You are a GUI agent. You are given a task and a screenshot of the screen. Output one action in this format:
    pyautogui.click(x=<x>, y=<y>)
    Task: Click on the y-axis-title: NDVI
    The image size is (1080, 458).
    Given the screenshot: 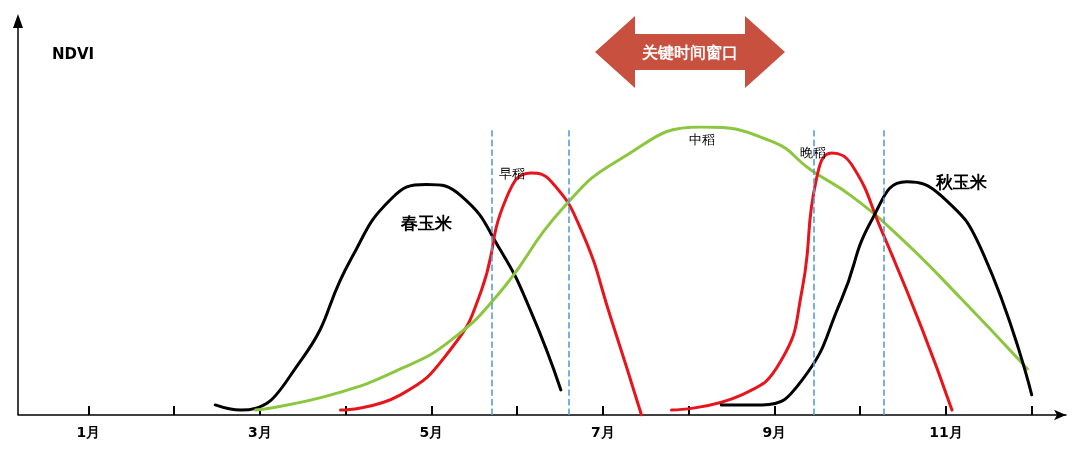 What is the action you would take?
    pyautogui.click(x=73, y=53)
    